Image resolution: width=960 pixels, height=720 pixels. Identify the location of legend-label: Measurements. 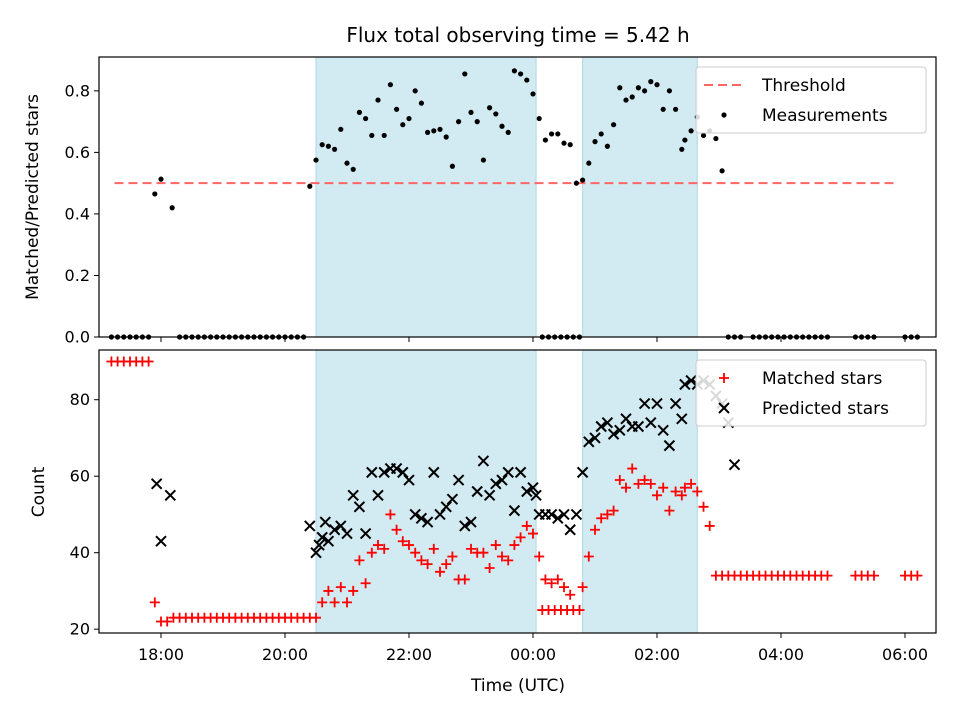
(825, 116).